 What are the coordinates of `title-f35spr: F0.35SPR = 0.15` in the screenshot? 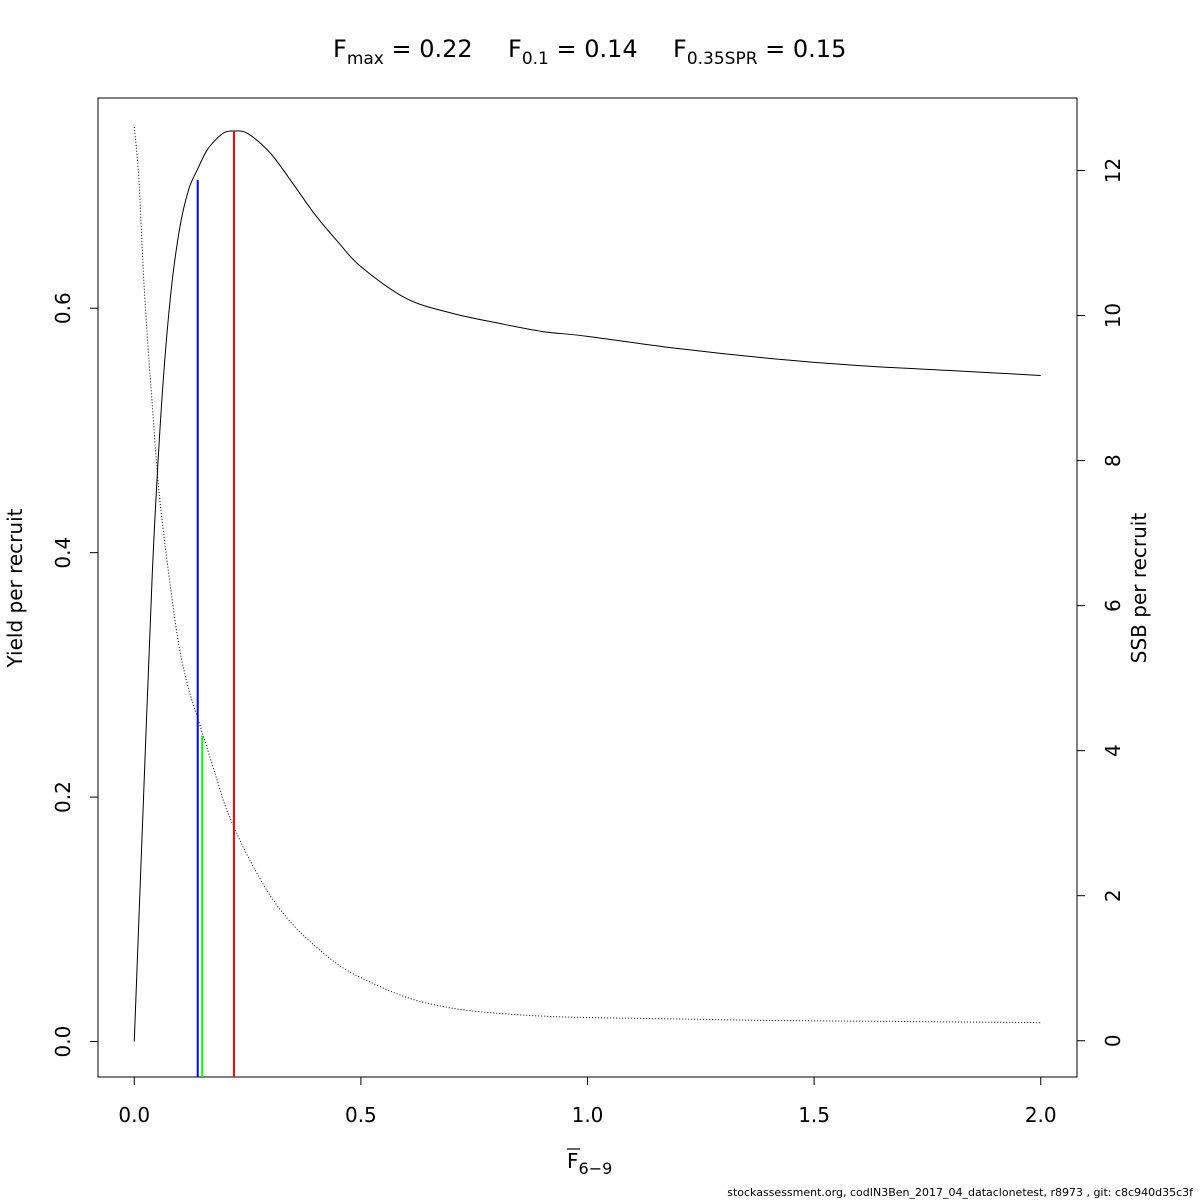 It's located at (759, 52).